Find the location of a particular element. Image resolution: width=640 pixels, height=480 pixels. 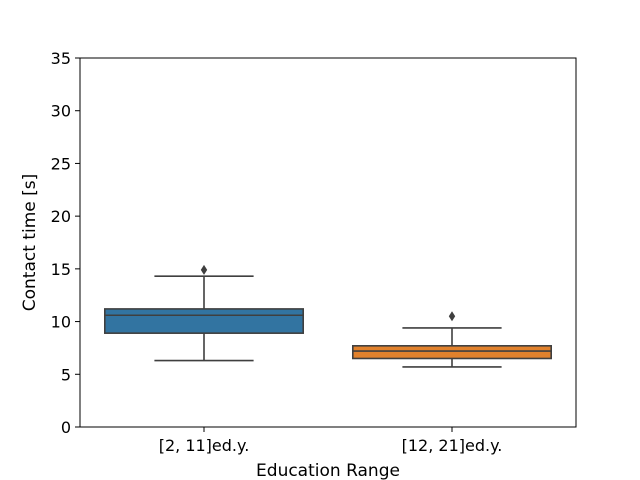

y-axis-label: Contact time [s] is located at coordinates (30, 242).